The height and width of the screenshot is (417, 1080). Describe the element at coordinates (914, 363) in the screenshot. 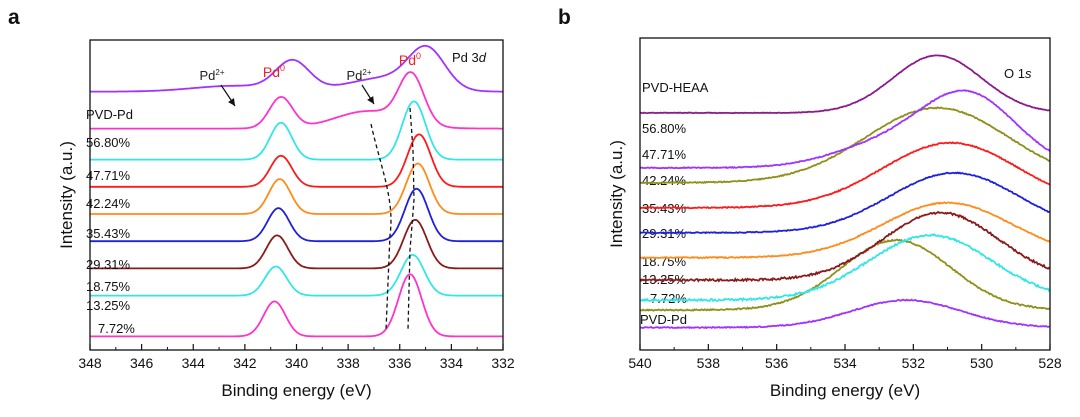

I see `x-tick-label: 532` at that location.